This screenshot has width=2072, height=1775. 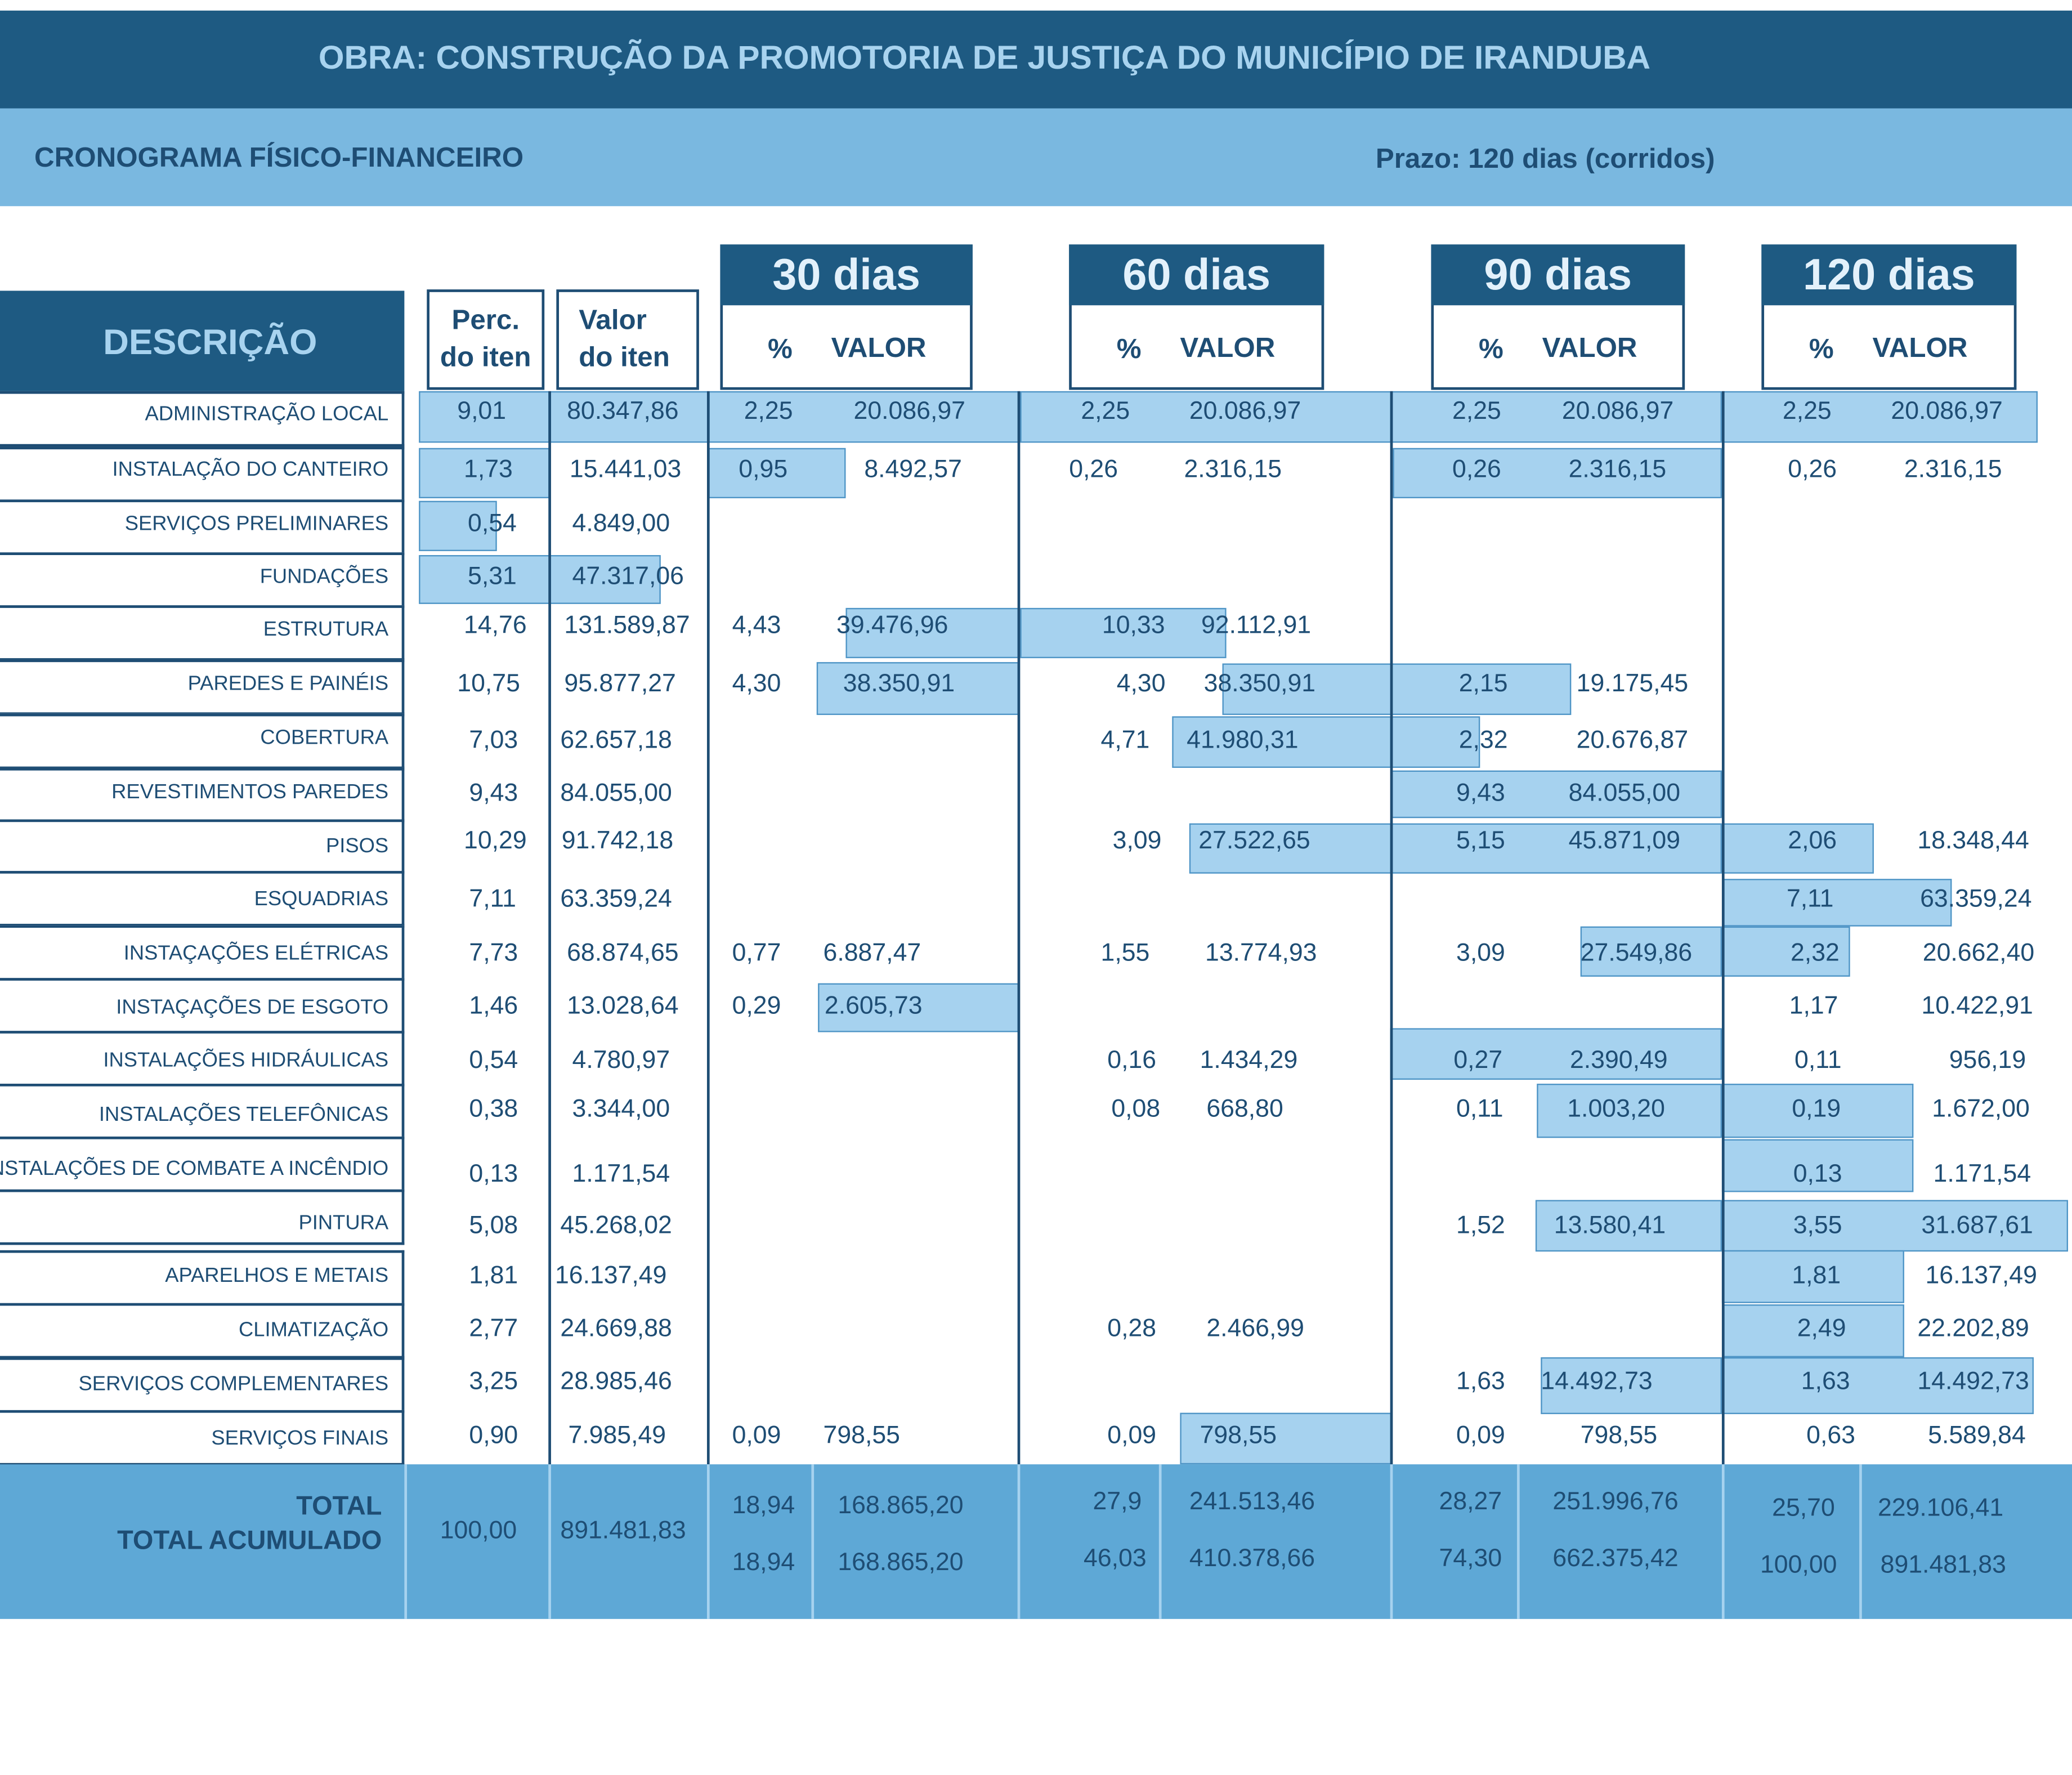 I want to click on total-acum-p30: 18,94, so click(x=763, y=1563).